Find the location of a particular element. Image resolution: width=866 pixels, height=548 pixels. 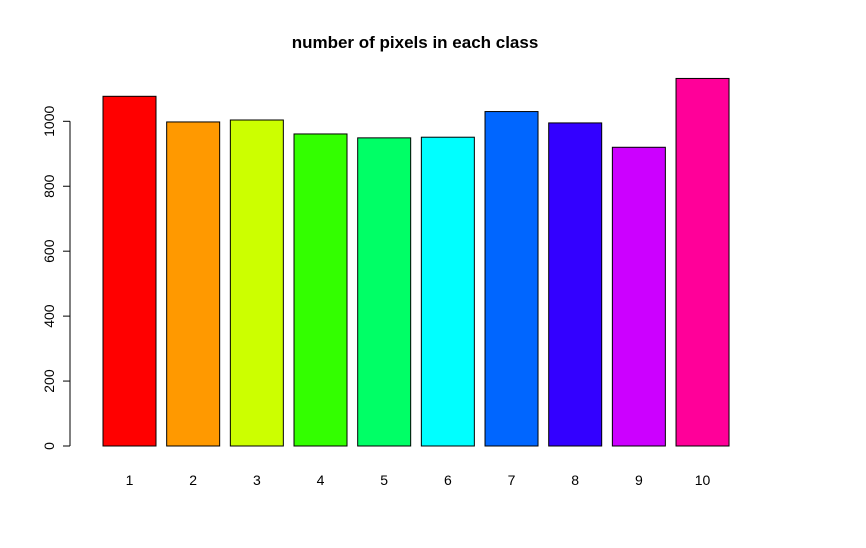

x-tick-label: 2 is located at coordinates (193, 480).